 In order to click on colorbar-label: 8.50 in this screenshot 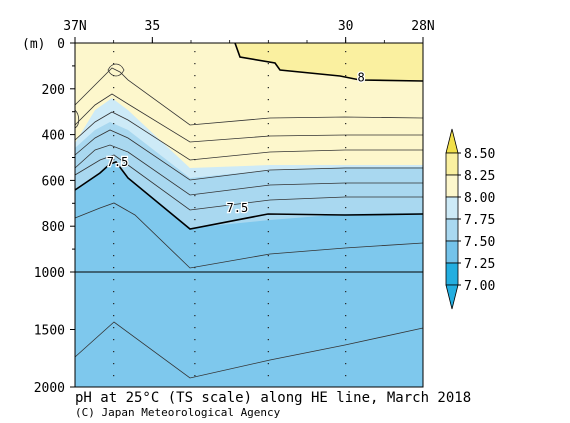, I will do `click(479, 154)`.